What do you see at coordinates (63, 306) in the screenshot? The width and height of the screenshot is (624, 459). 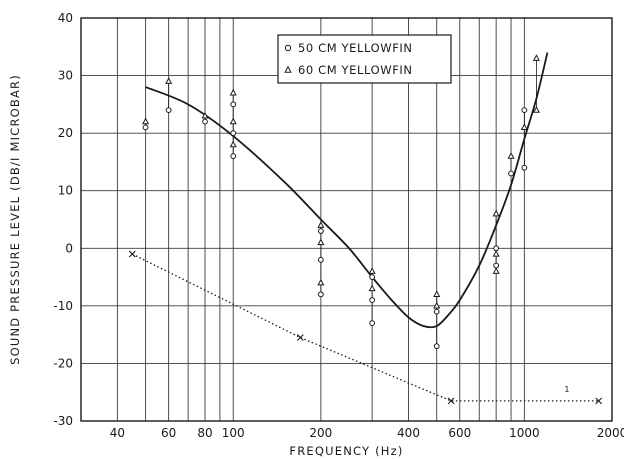 I see `y-tick-label: -10` at bounding box center [63, 306].